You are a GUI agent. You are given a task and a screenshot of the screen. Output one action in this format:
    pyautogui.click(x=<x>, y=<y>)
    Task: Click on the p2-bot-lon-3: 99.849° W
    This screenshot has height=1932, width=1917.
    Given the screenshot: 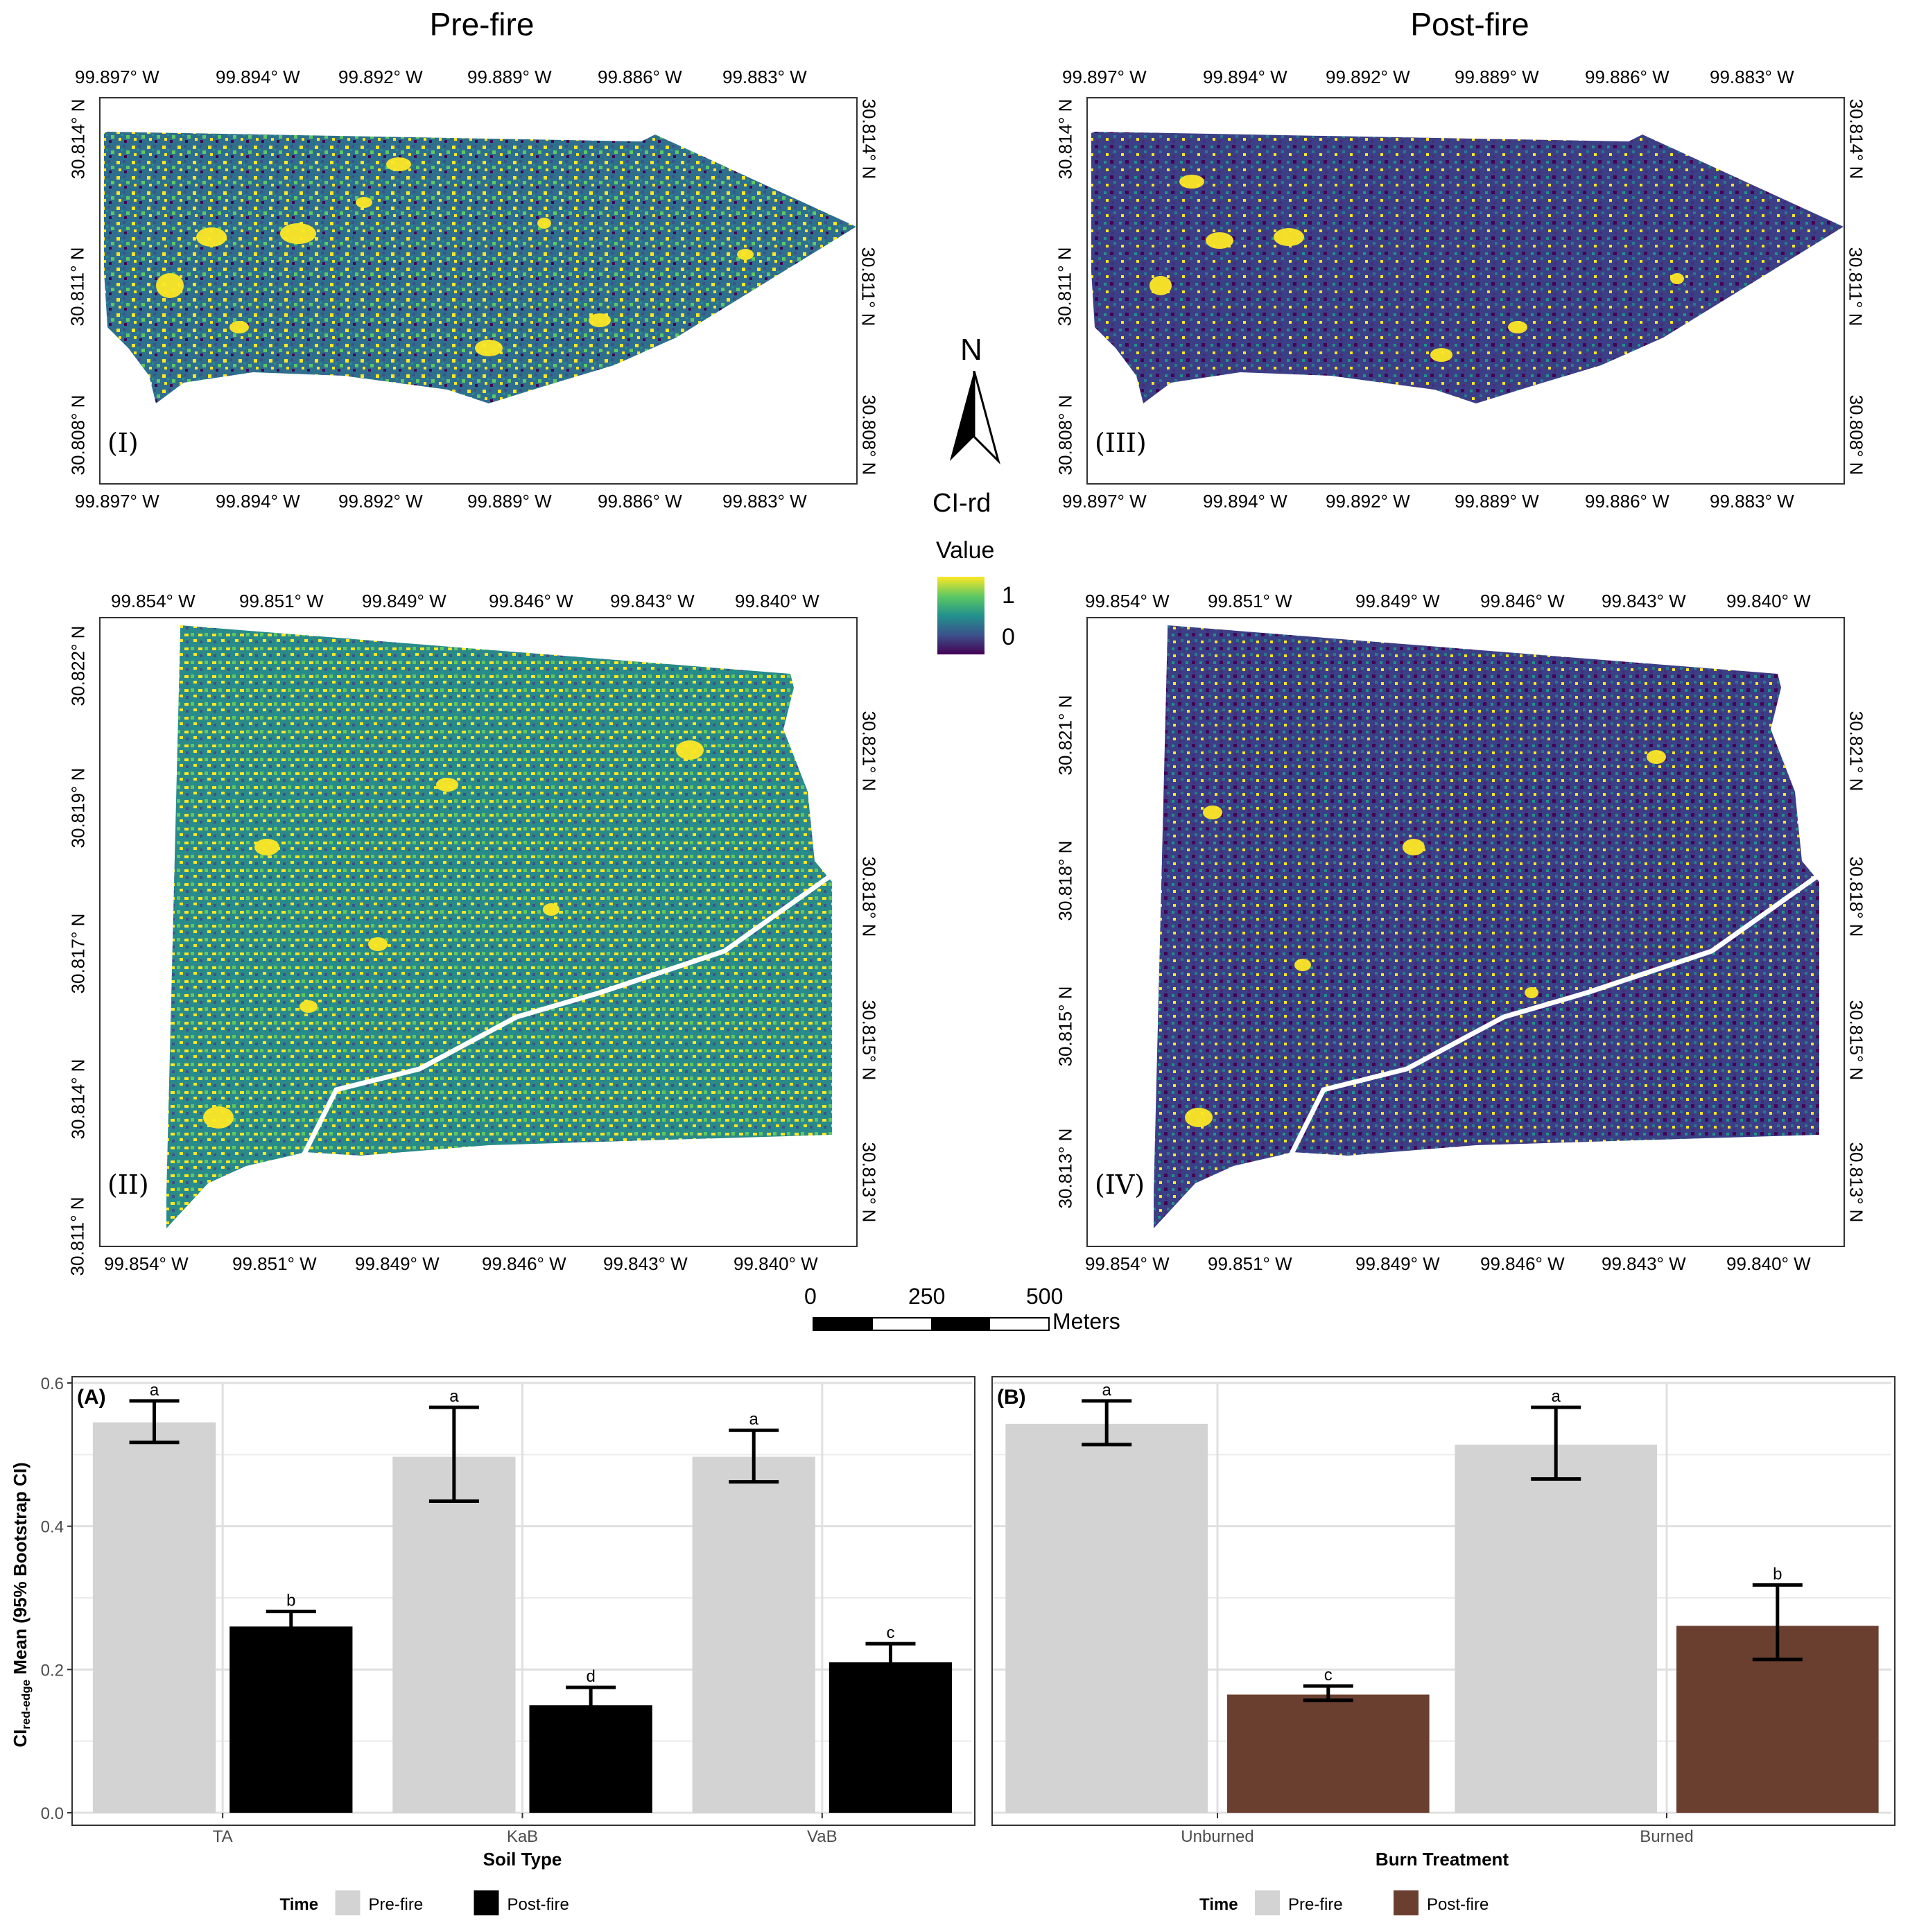 What is the action you would take?
    pyautogui.click(x=397, y=1263)
    